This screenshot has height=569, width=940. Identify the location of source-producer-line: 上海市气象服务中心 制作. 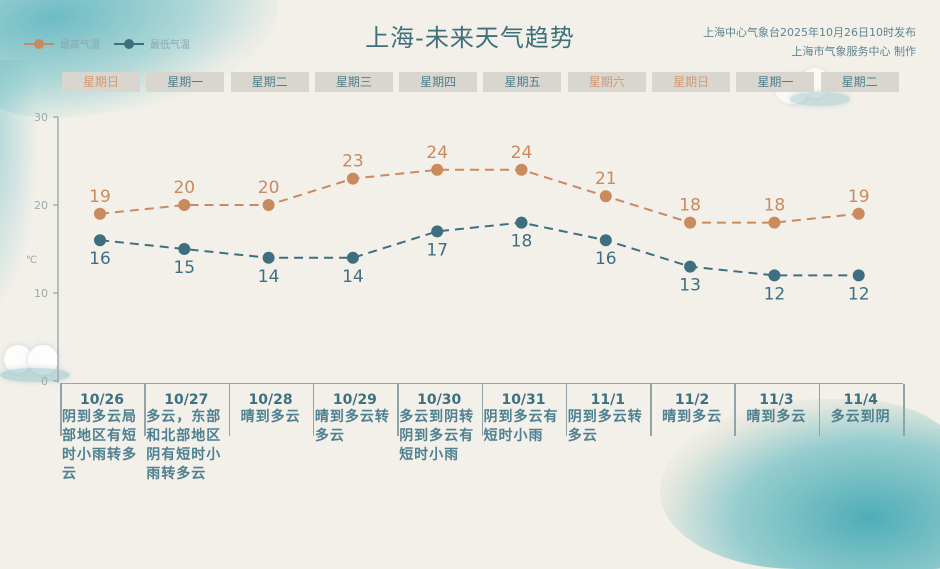
(854, 51).